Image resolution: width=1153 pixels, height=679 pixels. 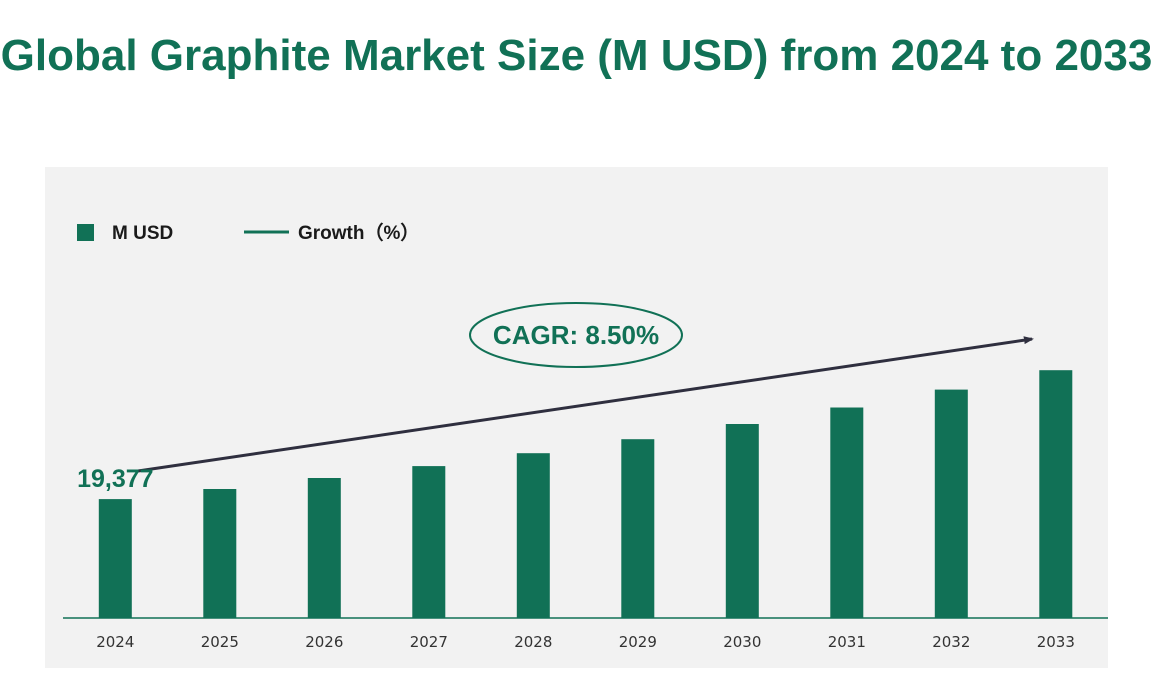 I want to click on data-label-2024: 19,377, so click(x=115, y=479).